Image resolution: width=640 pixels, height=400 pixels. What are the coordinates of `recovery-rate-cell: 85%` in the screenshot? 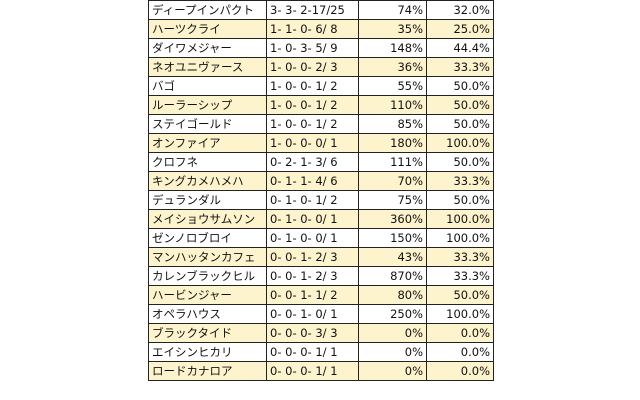 It's located at (392, 124).